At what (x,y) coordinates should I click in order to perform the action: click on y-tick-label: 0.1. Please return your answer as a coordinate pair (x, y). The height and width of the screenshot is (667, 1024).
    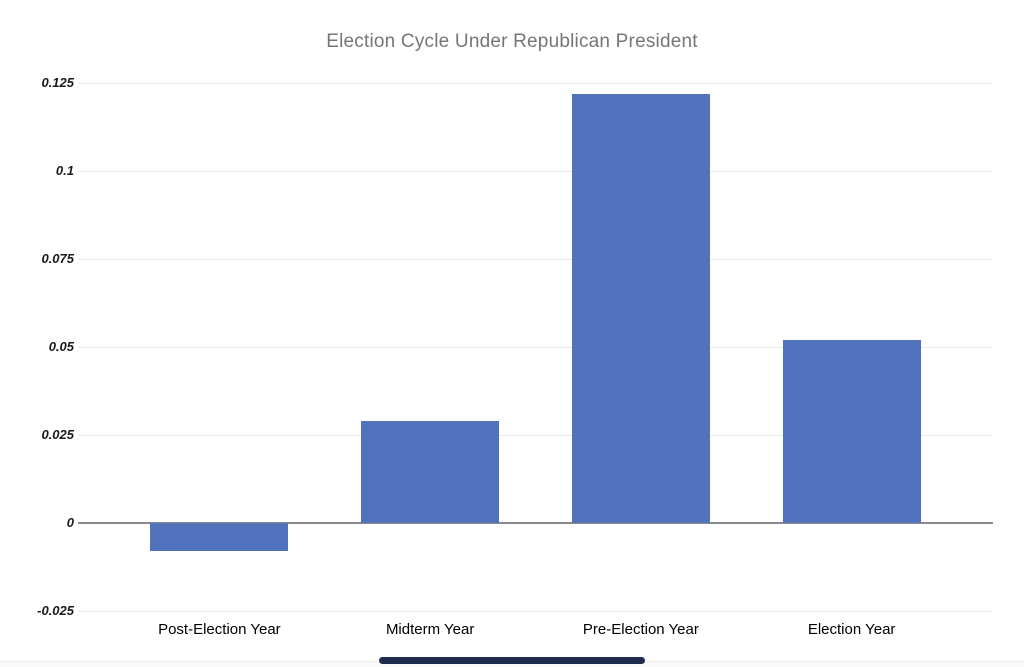
    Looking at the image, I should click on (64, 170).